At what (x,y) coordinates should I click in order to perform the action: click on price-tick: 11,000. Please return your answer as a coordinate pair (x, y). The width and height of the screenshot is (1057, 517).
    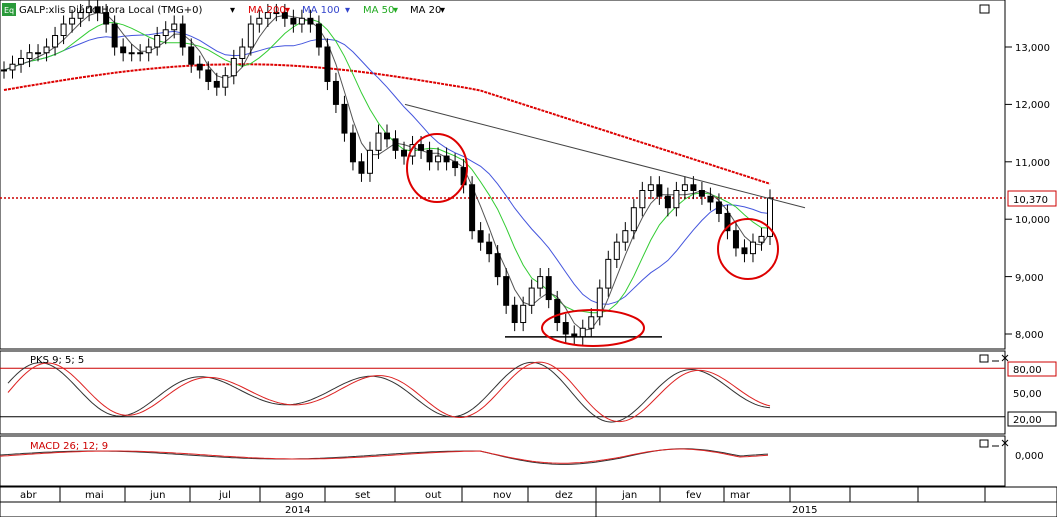
    Looking at the image, I should click on (1032, 163).